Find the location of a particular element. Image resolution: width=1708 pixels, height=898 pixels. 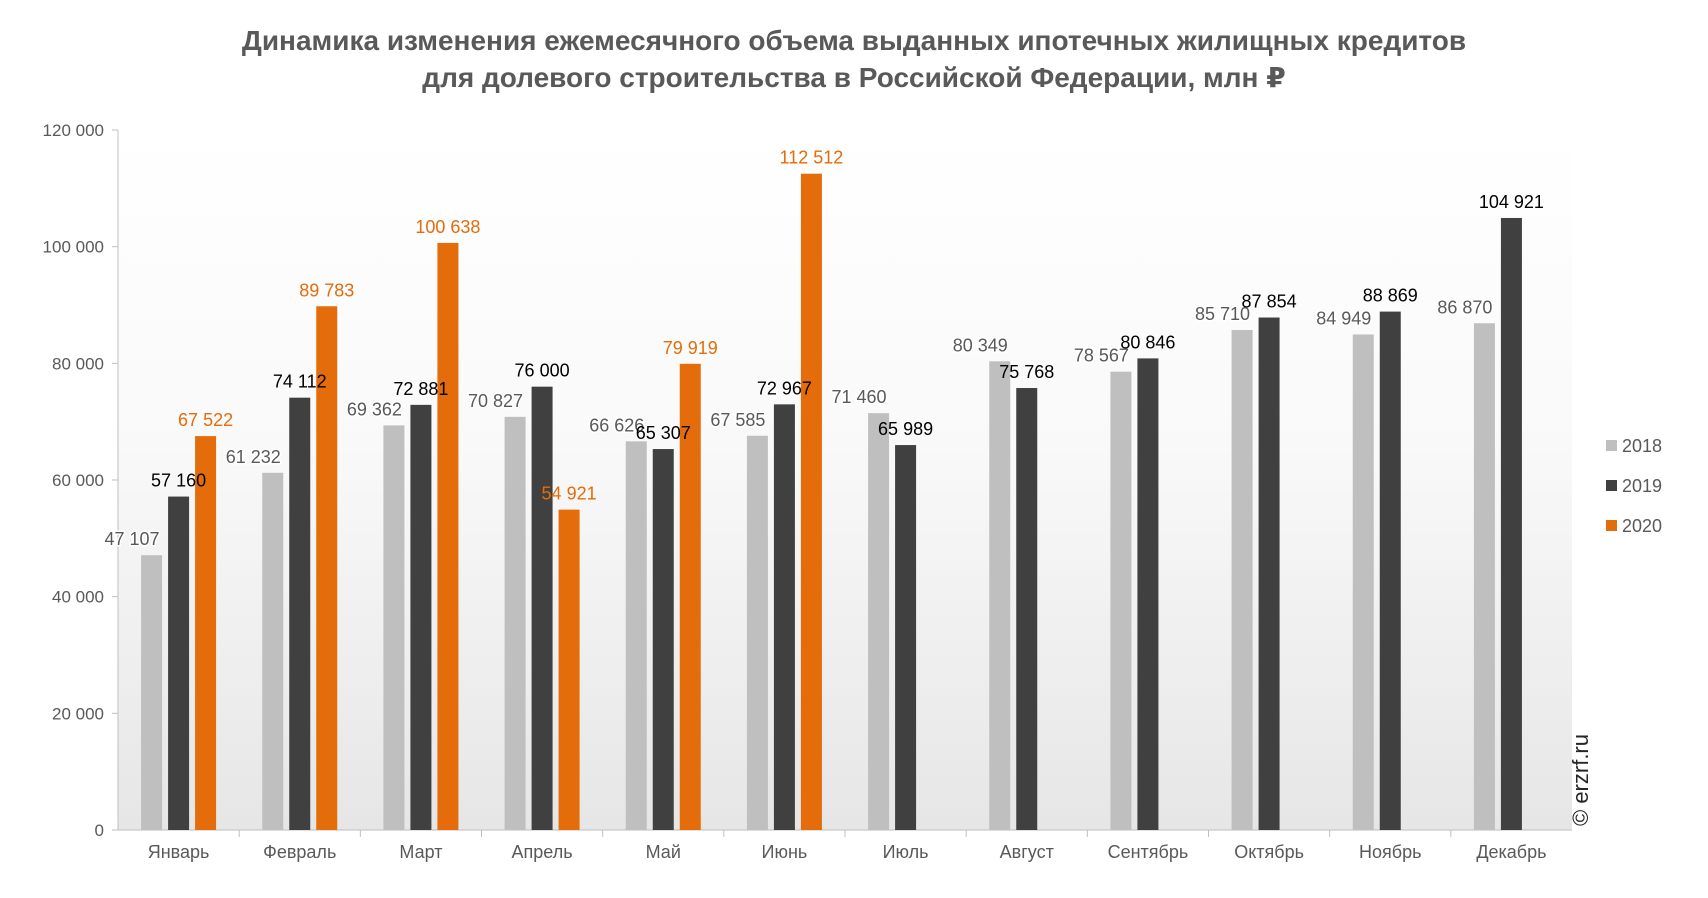

y-tick-label: 40 000 is located at coordinates (78, 597).